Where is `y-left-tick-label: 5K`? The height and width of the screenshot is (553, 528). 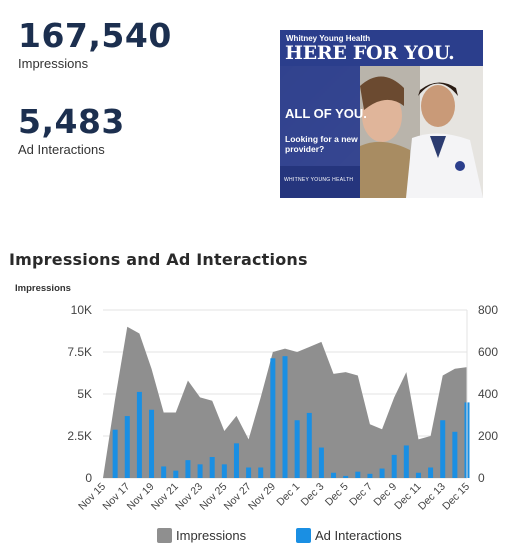
y-left-tick-label: 5K is located at coordinates (84, 394).